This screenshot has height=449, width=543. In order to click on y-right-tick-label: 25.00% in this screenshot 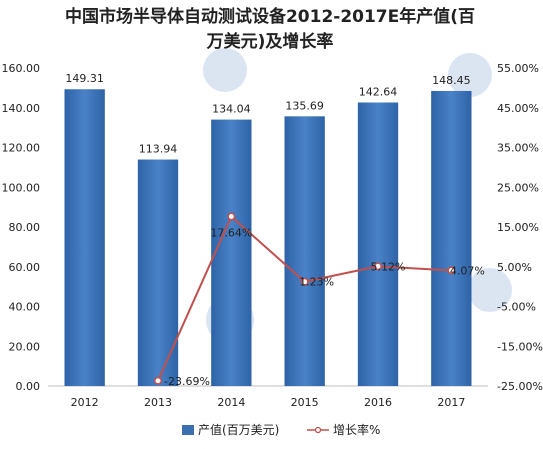, I will do `click(518, 187)`.